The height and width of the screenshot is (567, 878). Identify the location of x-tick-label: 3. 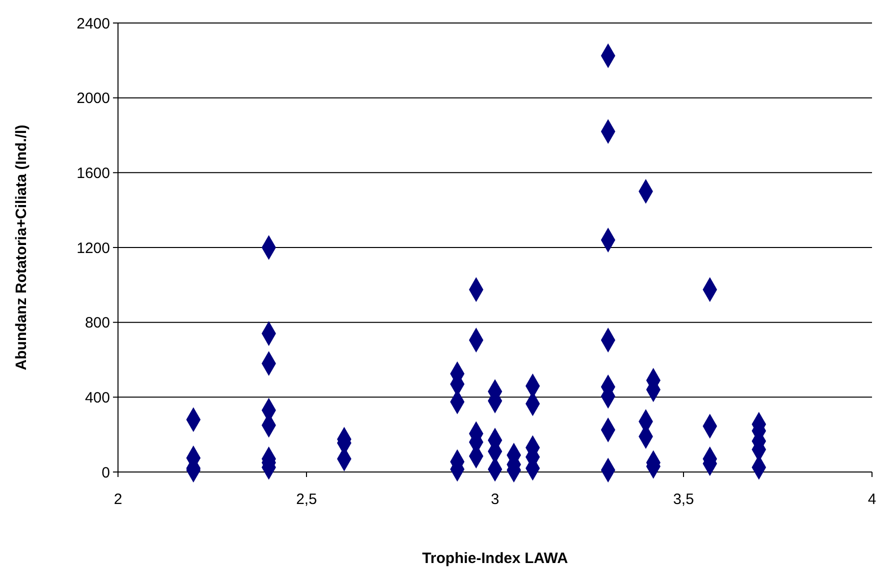
(495, 499).